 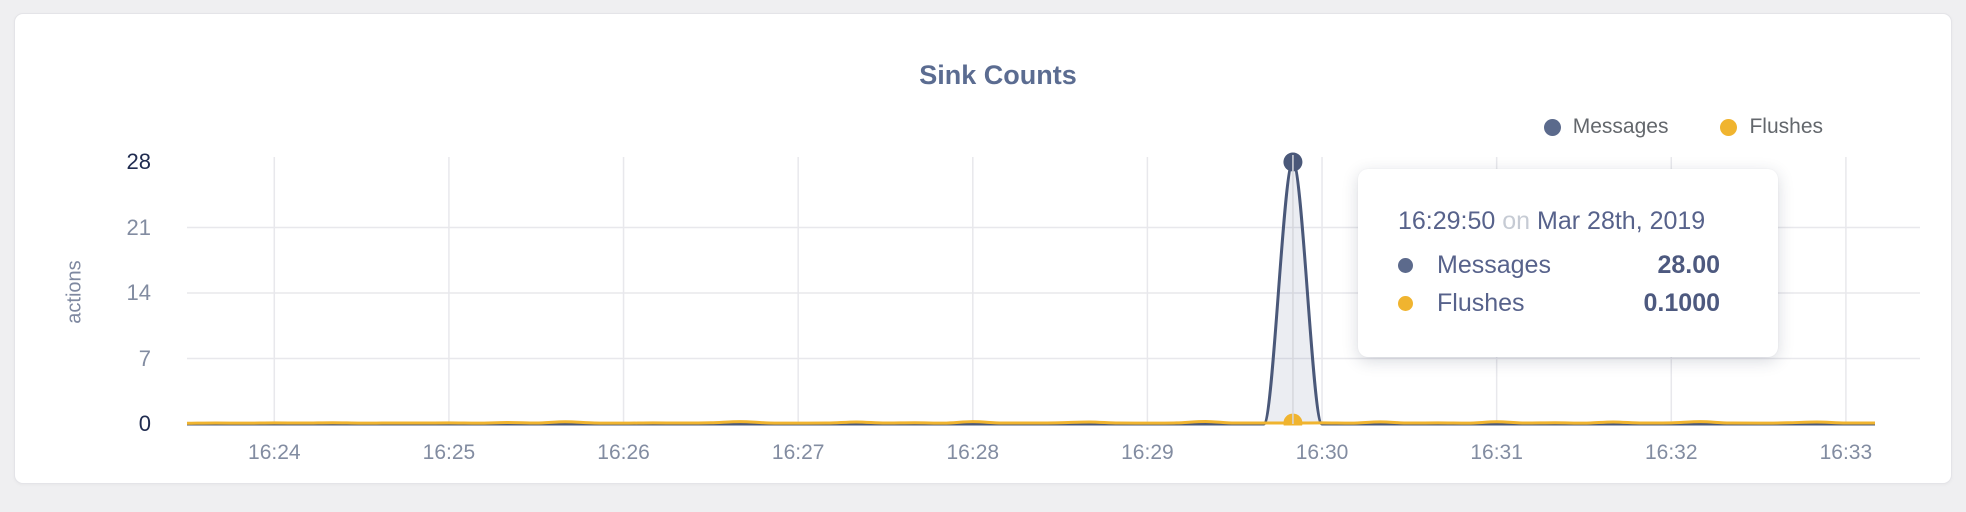 What do you see at coordinates (1683, 127) in the screenshot?
I see `legend: Messages Flushes` at bounding box center [1683, 127].